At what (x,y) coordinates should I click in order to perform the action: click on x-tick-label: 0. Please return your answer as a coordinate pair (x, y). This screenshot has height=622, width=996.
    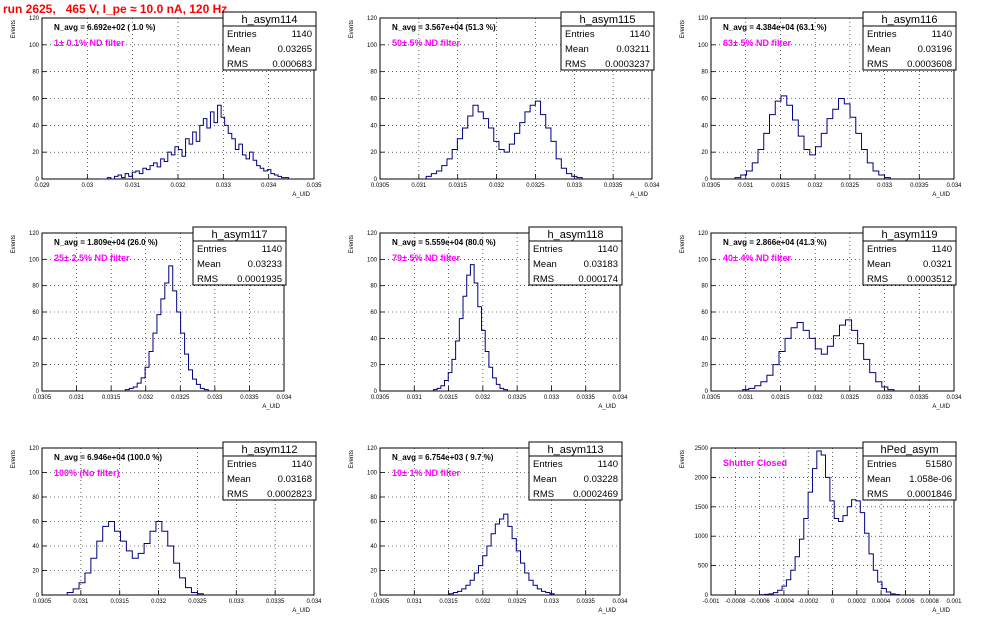
    Looking at the image, I should click on (833, 602).